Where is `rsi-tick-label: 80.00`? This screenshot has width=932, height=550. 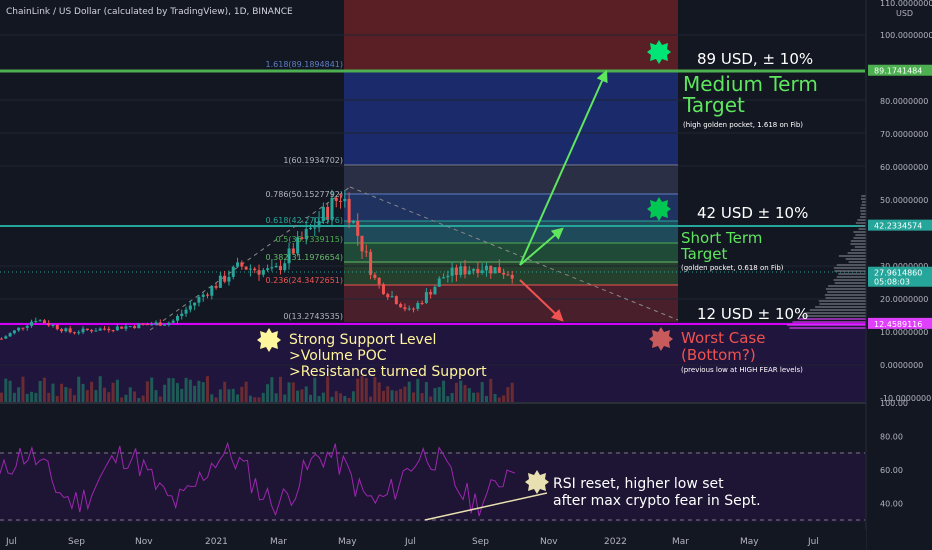
rsi-tick-label: 80.00 is located at coordinates (891, 436).